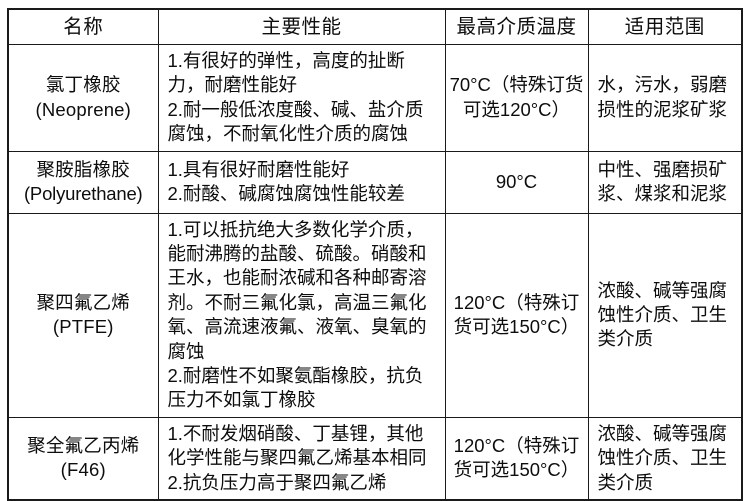 The height and width of the screenshot is (501, 750). I want to click on material-name-en: (Neoprene), so click(83, 109).